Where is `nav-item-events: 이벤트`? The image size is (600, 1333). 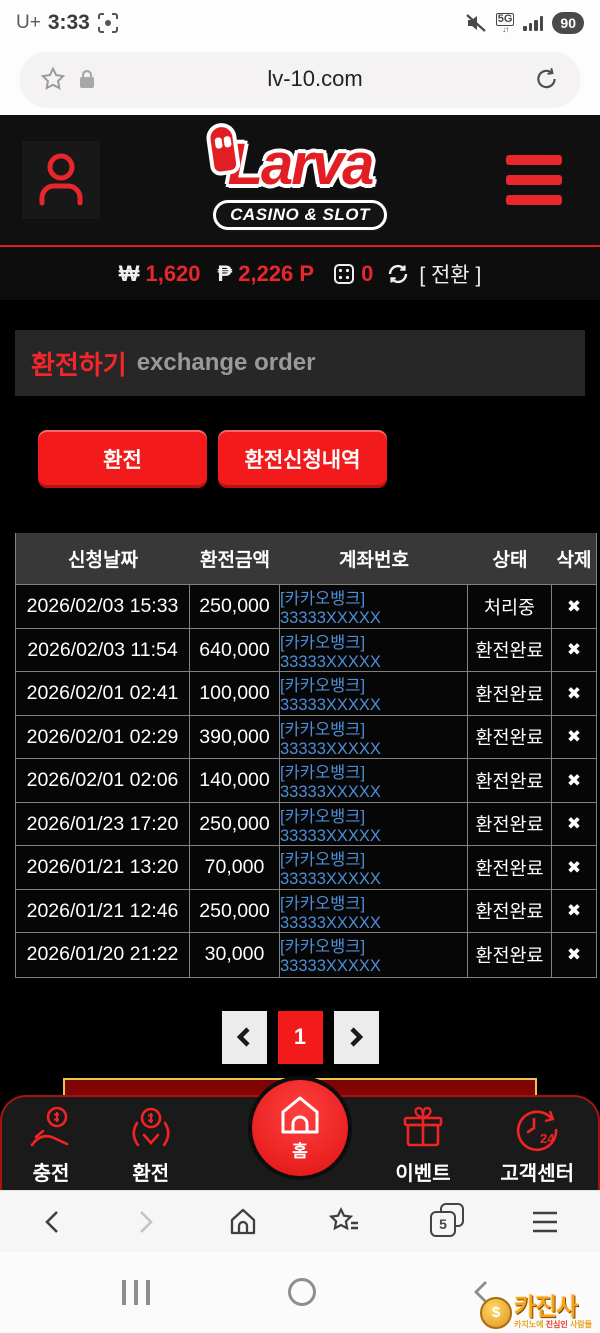 nav-item-events: 이벤트 is located at coordinates (423, 1145).